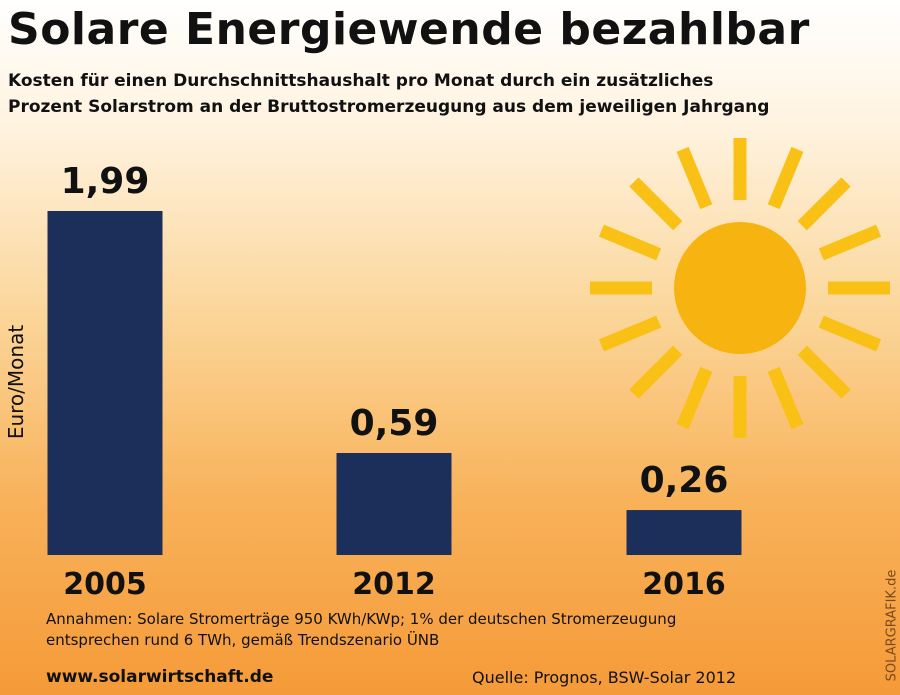 The image size is (900, 695). I want to click on data-label: 0,59, so click(394, 423).